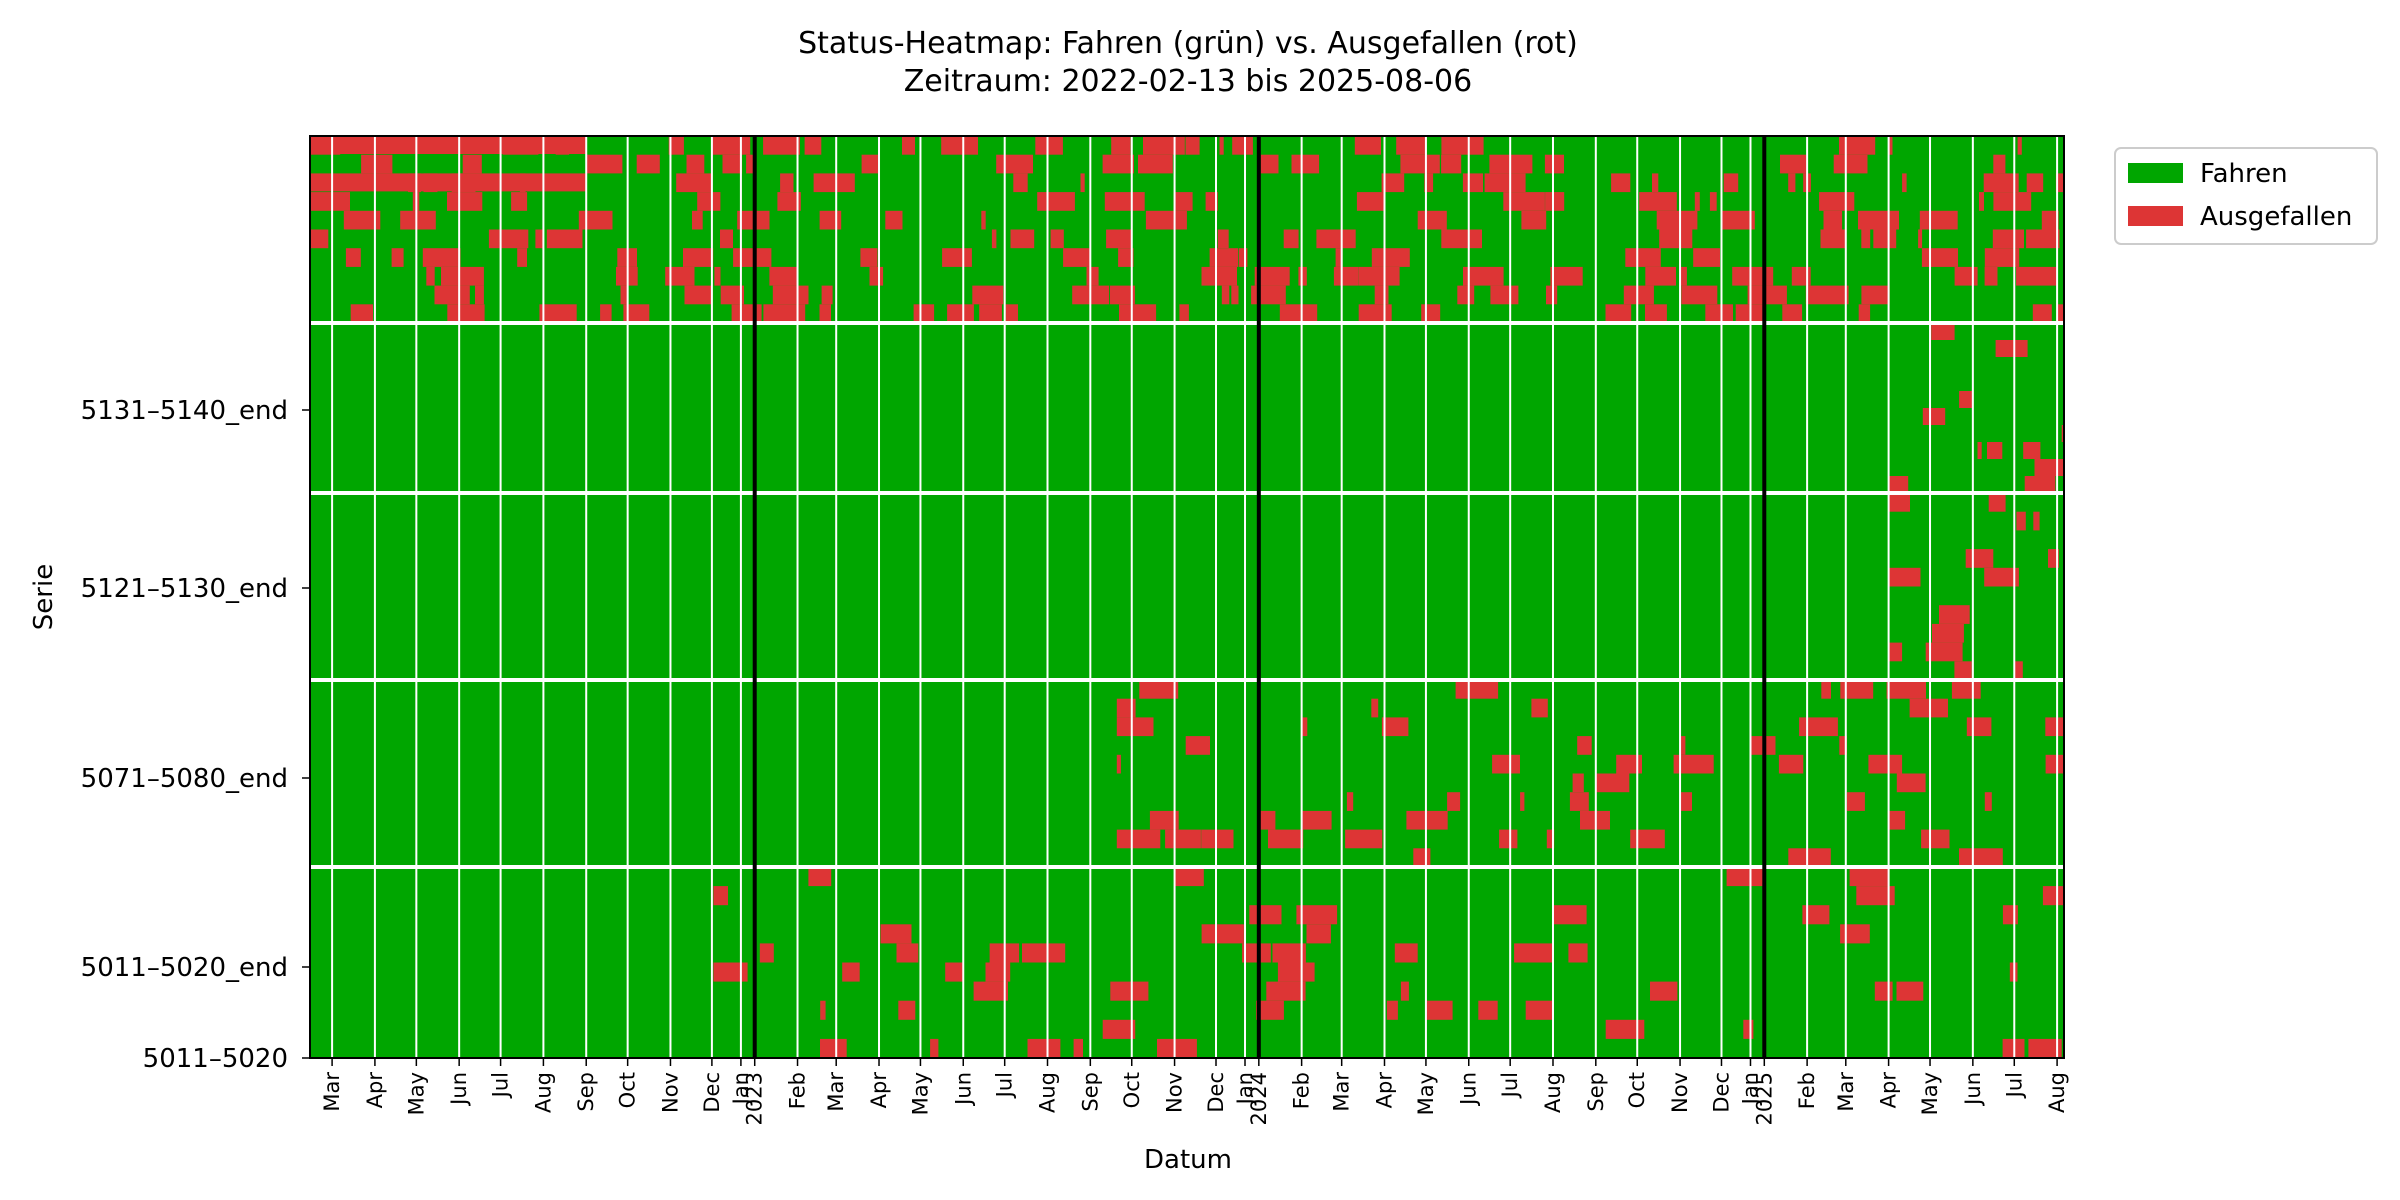 This screenshot has height=1200, width=2400. What do you see at coordinates (1175, 1092) in the screenshot?
I see `x-tick-label: Nov` at bounding box center [1175, 1092].